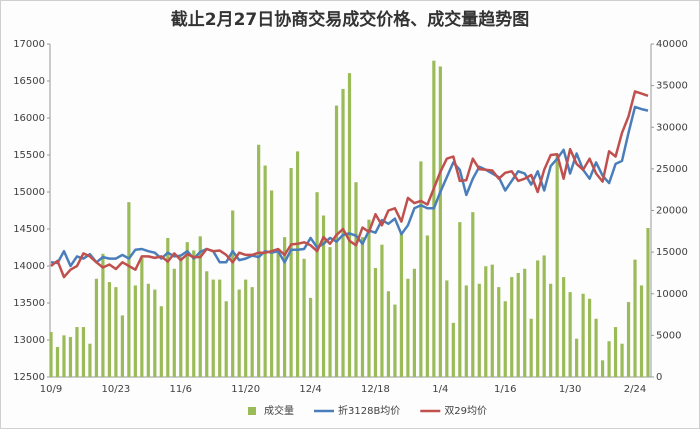 The height and width of the screenshot is (429, 700). I want to click on y2-tick-label: 40000, so click(672, 44).